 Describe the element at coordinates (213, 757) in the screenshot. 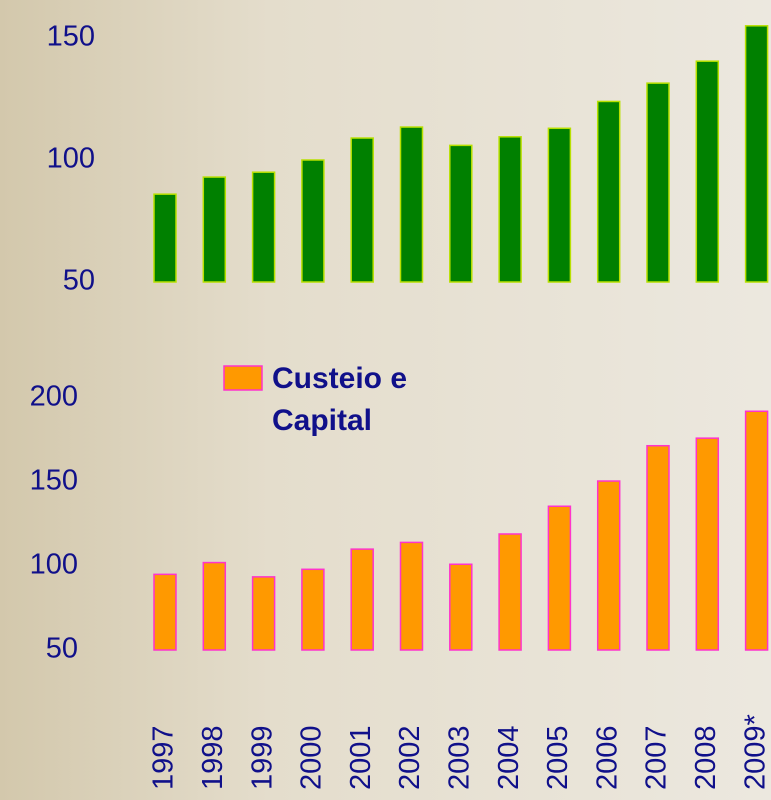

I see `x-tick-label: 1998` at that location.